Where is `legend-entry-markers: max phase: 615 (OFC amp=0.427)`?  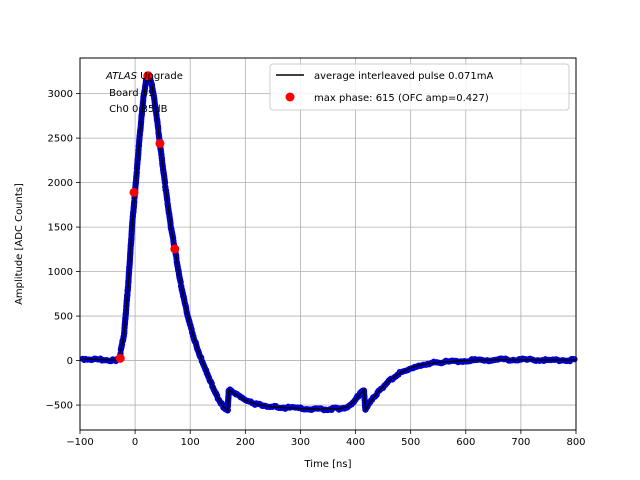 legend-entry-markers: max phase: 615 (OFC amp=0.427) is located at coordinates (401, 98).